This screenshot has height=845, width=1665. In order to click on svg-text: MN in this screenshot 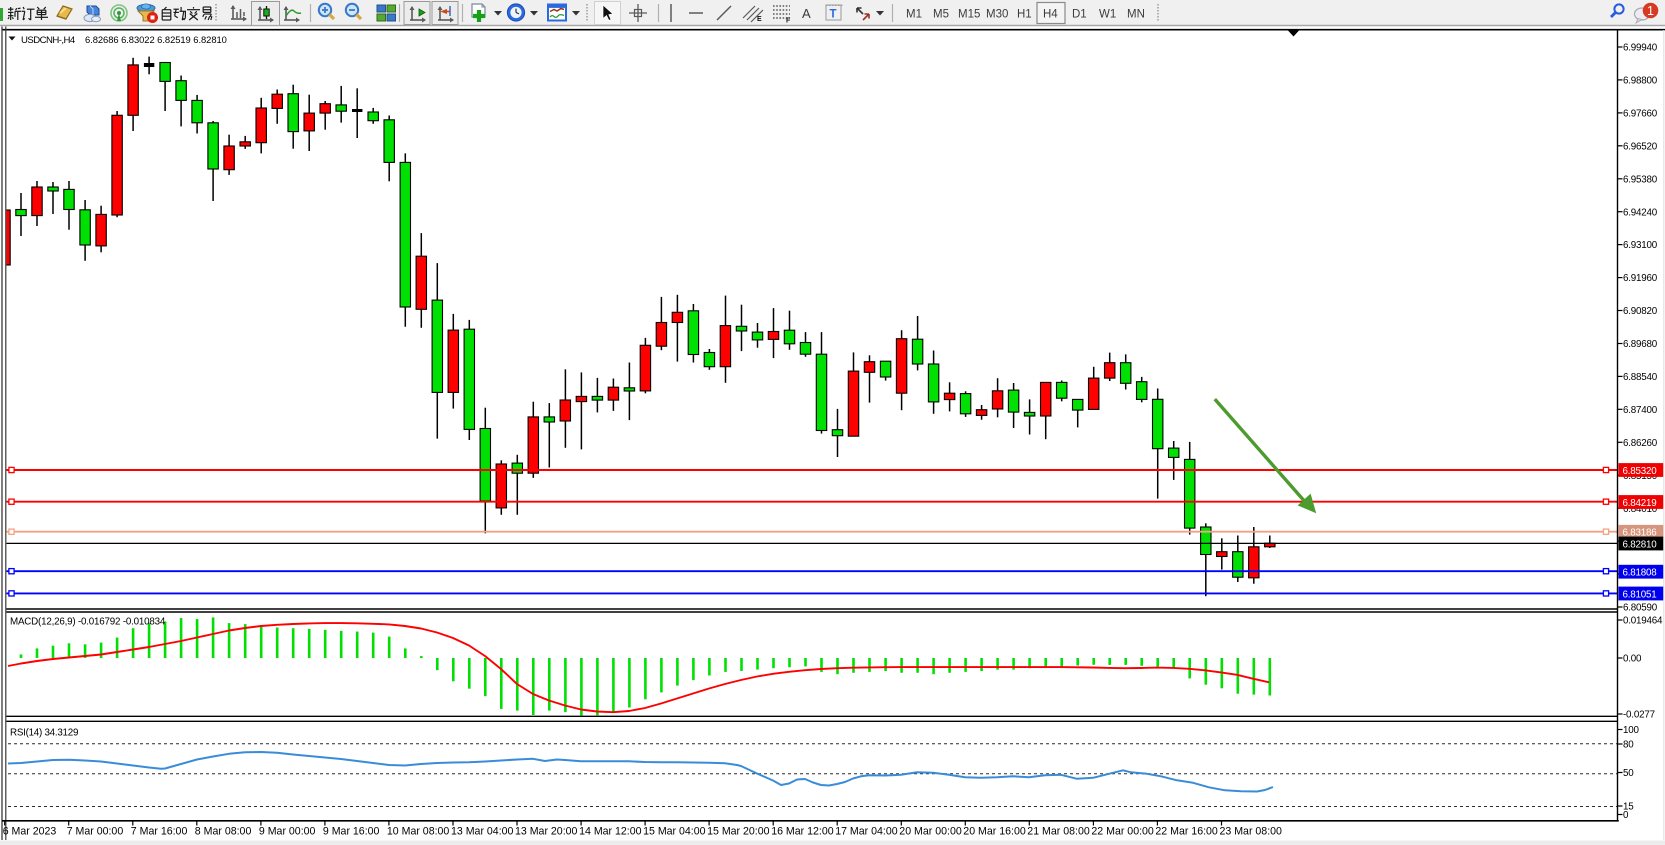, I will do `click(1136, 15)`.